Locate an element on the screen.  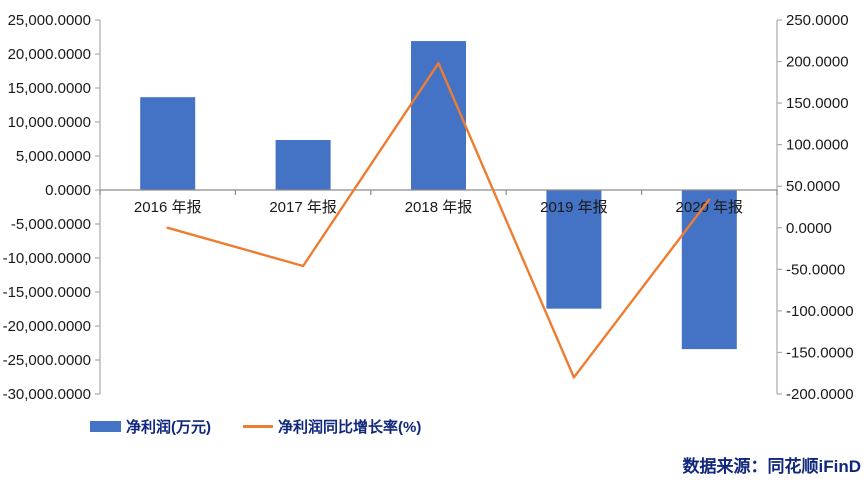
left-axis-tick-label: -15,000.0000 is located at coordinates (47, 292).